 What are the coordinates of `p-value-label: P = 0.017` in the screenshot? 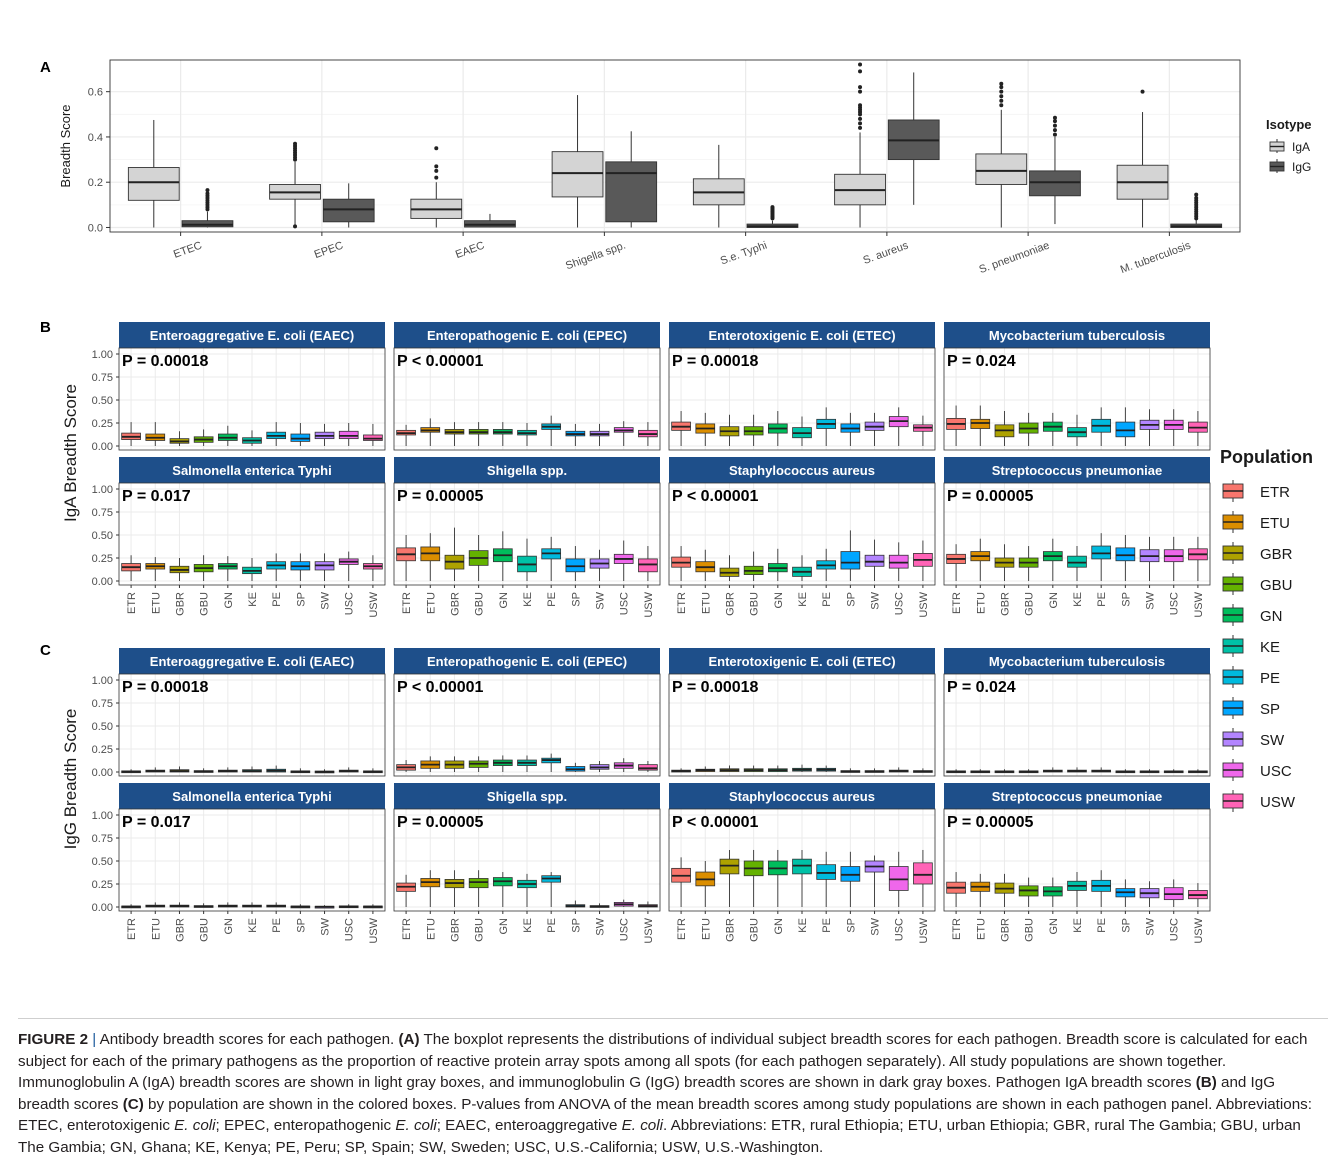 It's located at (156, 822).